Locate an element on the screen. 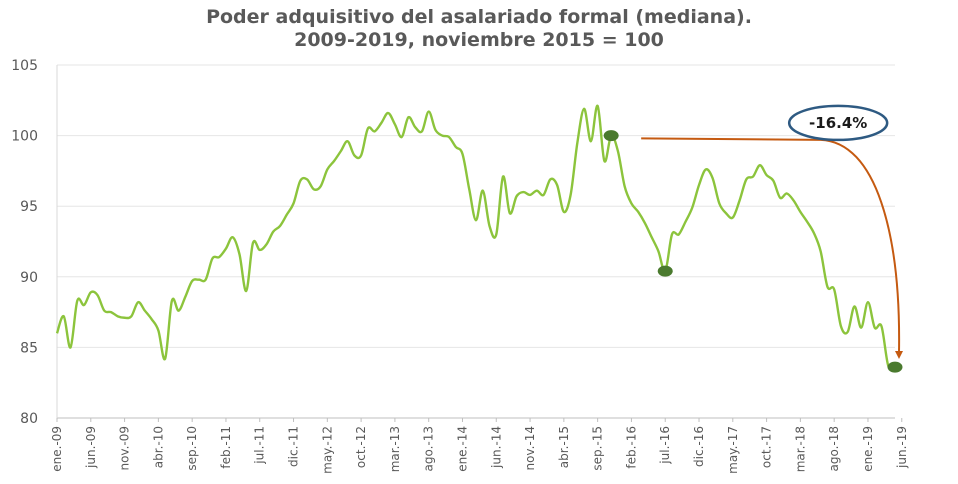 The height and width of the screenshot is (484, 958). x-tick-label: may.-17 is located at coordinates (733, 450).